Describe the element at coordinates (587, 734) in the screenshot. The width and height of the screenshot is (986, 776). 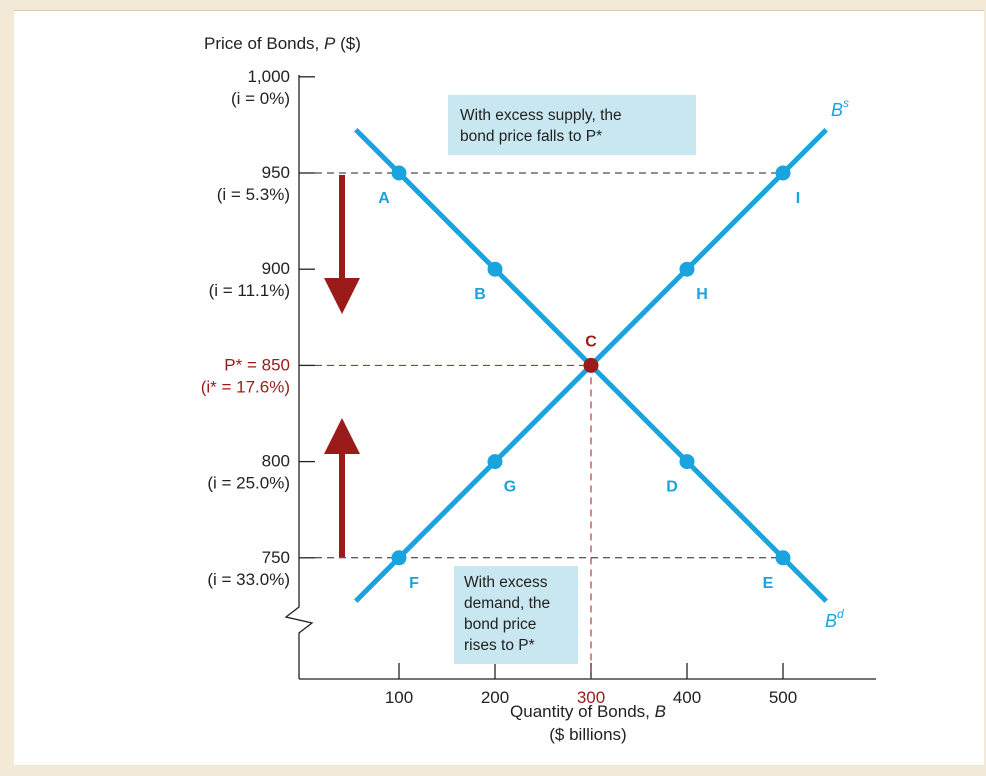
I see `x-axis-subtitle: ($ billions)` at that location.